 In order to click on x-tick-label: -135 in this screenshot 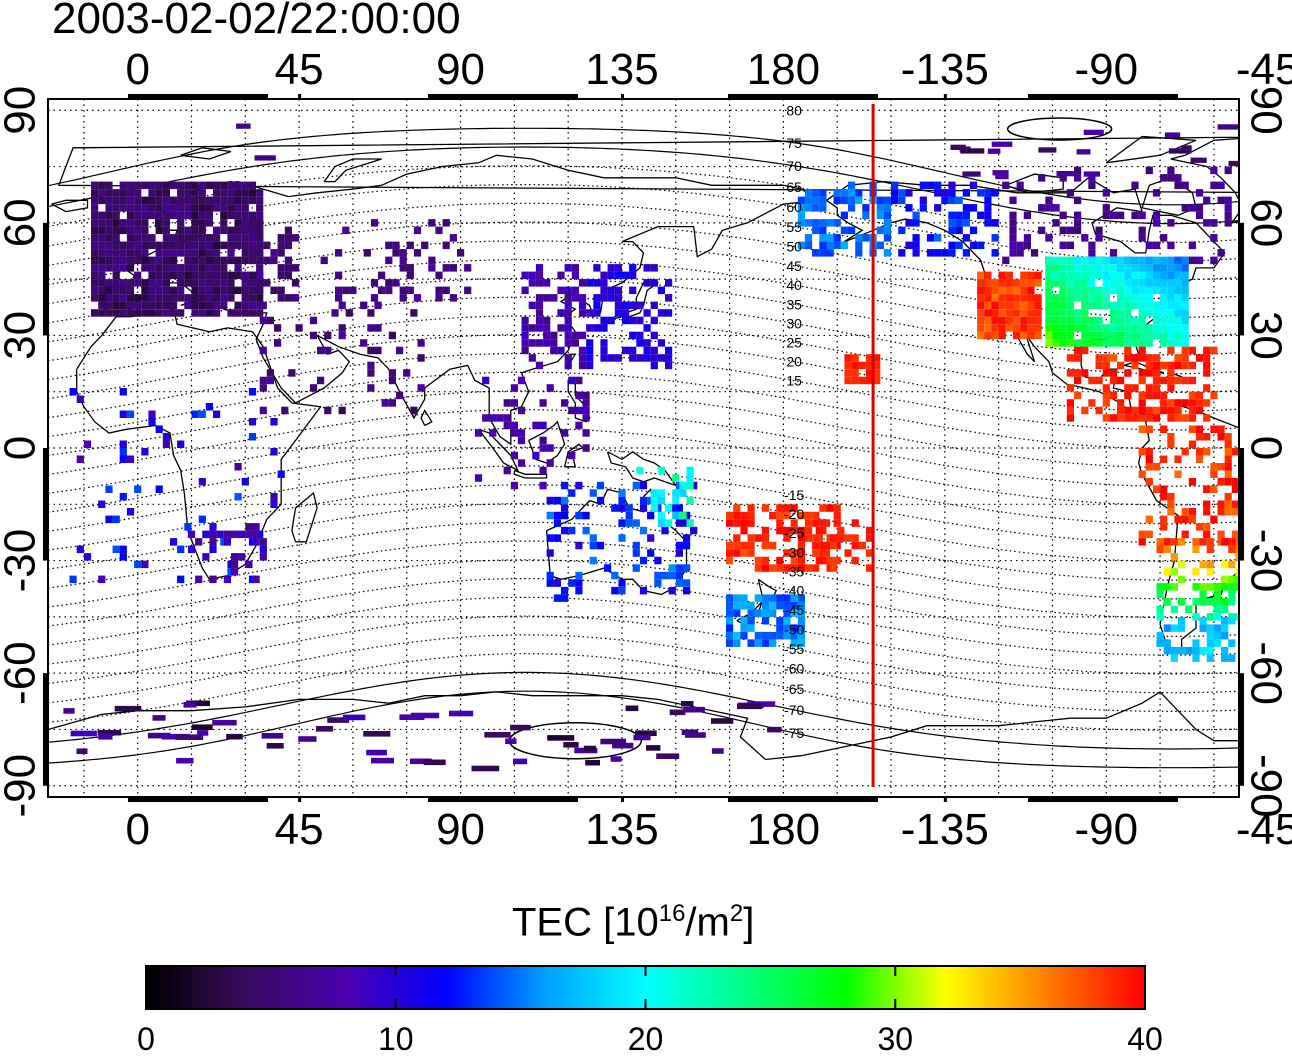, I will do `click(945, 829)`.